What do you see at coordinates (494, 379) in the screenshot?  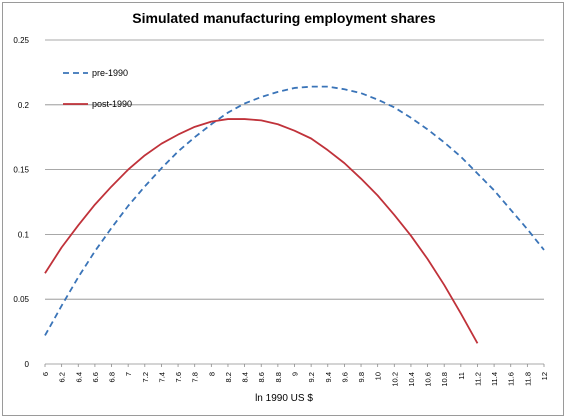 I see `x-tick-label: 11.4` at bounding box center [494, 379].